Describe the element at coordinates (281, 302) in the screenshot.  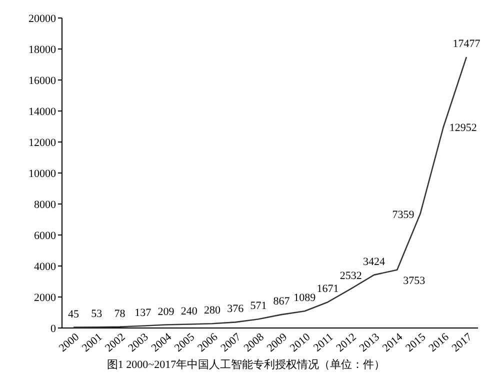
I see `data-label: 867` at that location.